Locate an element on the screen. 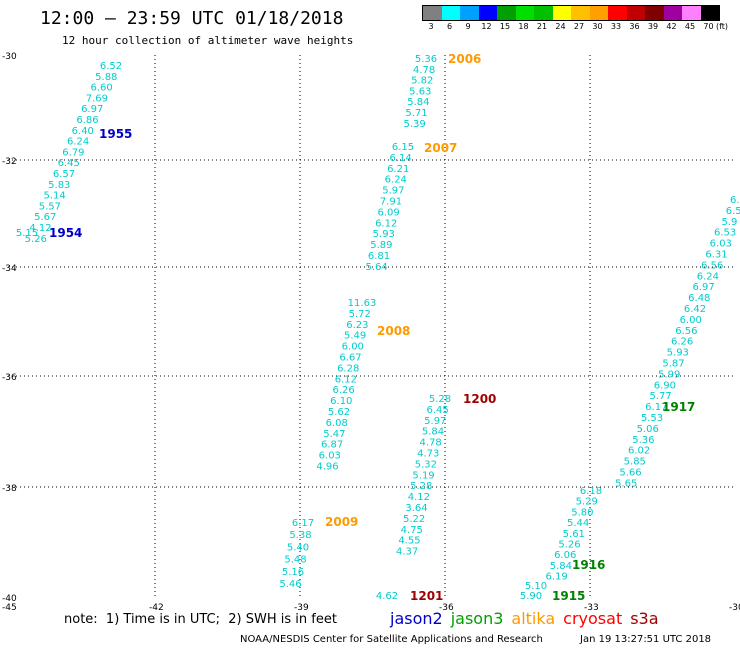 This screenshot has width=740, height=650. wave-height-value: 5.62 is located at coordinates (339, 412).